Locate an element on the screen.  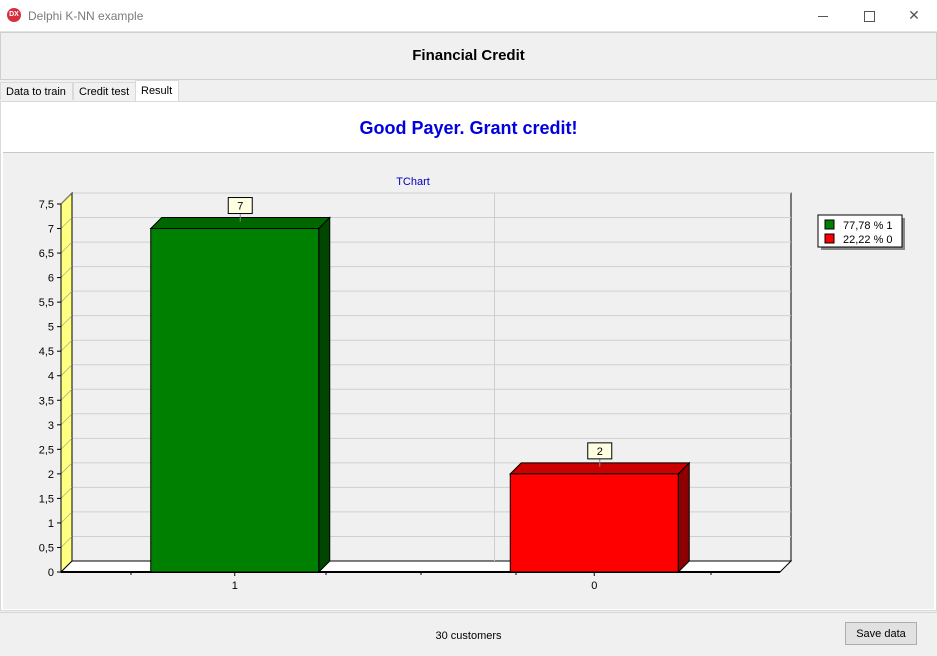
x-tick-label: 0 is located at coordinates (594, 586).